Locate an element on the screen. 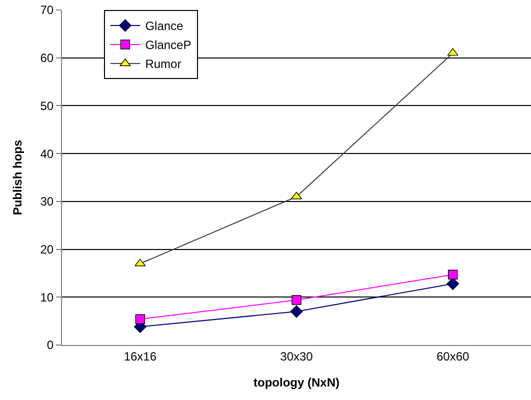 Image resolution: width=531 pixels, height=400 pixels. y-tick-label: 0 is located at coordinates (50, 345).